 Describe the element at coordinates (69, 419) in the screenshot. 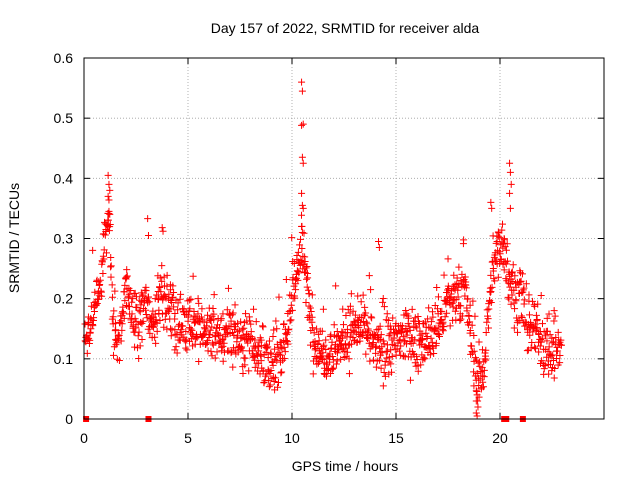

I see `y-tick-label: 0` at that location.